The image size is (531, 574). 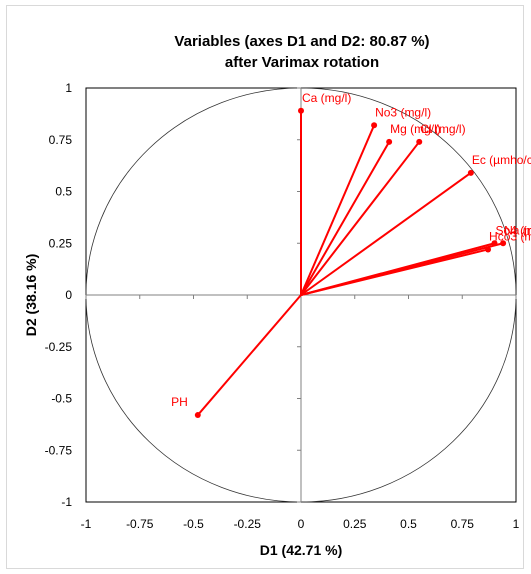 What do you see at coordinates (408, 524) in the screenshot?
I see `x-tick-label: 0.5` at bounding box center [408, 524].